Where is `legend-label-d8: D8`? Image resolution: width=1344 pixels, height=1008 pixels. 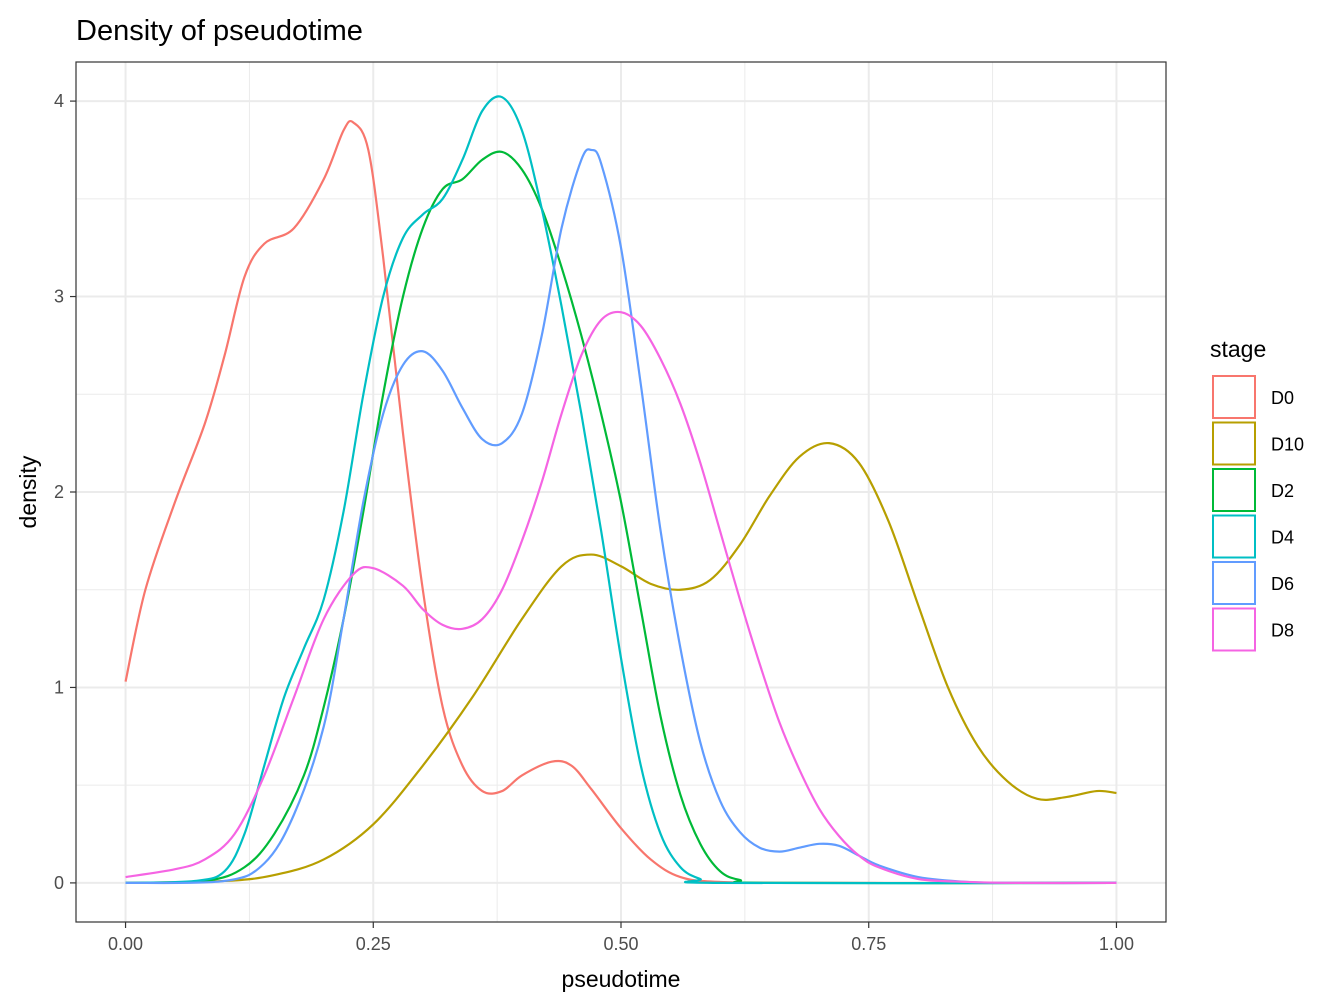 legend-label-d8: D8 is located at coordinates (1282, 631).